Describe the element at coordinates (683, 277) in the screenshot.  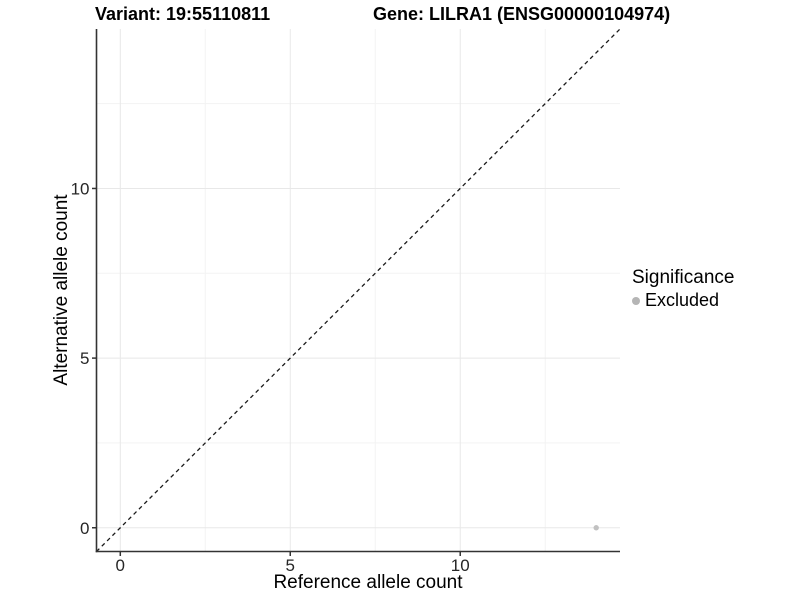
I see `legend-title: Significance` at that location.